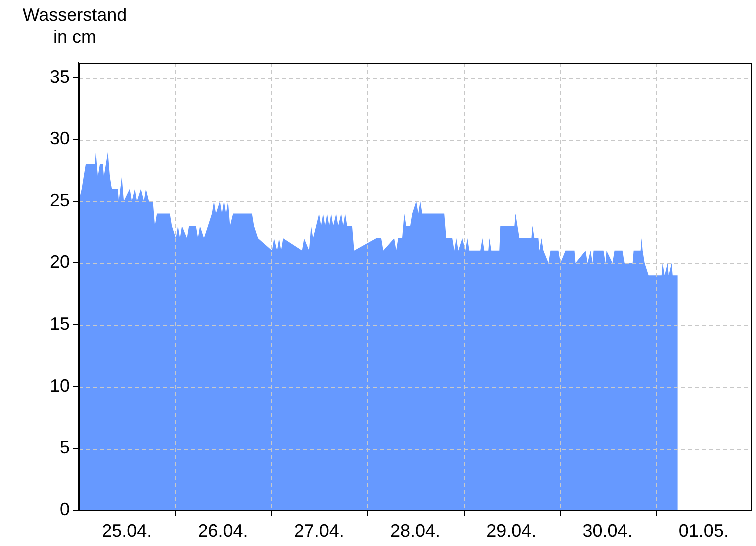  Describe the element at coordinates (60, 138) in the screenshot. I see `y-tick-label: 30` at that location.